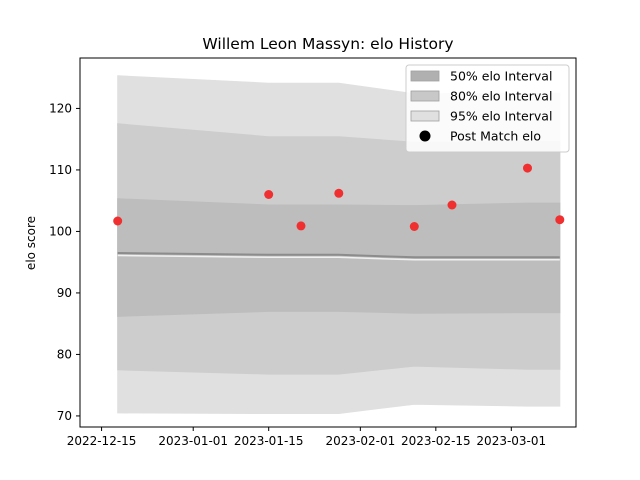 Image resolution: width=640 pixels, height=480 pixels. Describe the element at coordinates (64, 416) in the screenshot. I see `y-tick-label: 70` at that location.